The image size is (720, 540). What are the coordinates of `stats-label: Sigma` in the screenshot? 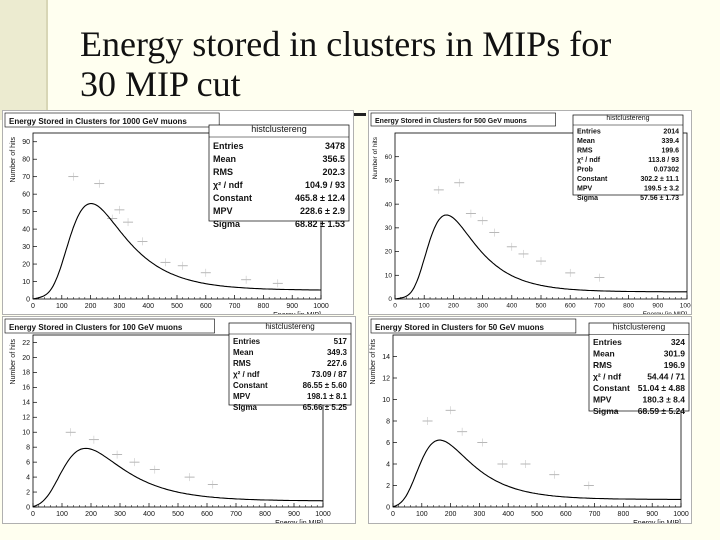 It's located at (587, 198).